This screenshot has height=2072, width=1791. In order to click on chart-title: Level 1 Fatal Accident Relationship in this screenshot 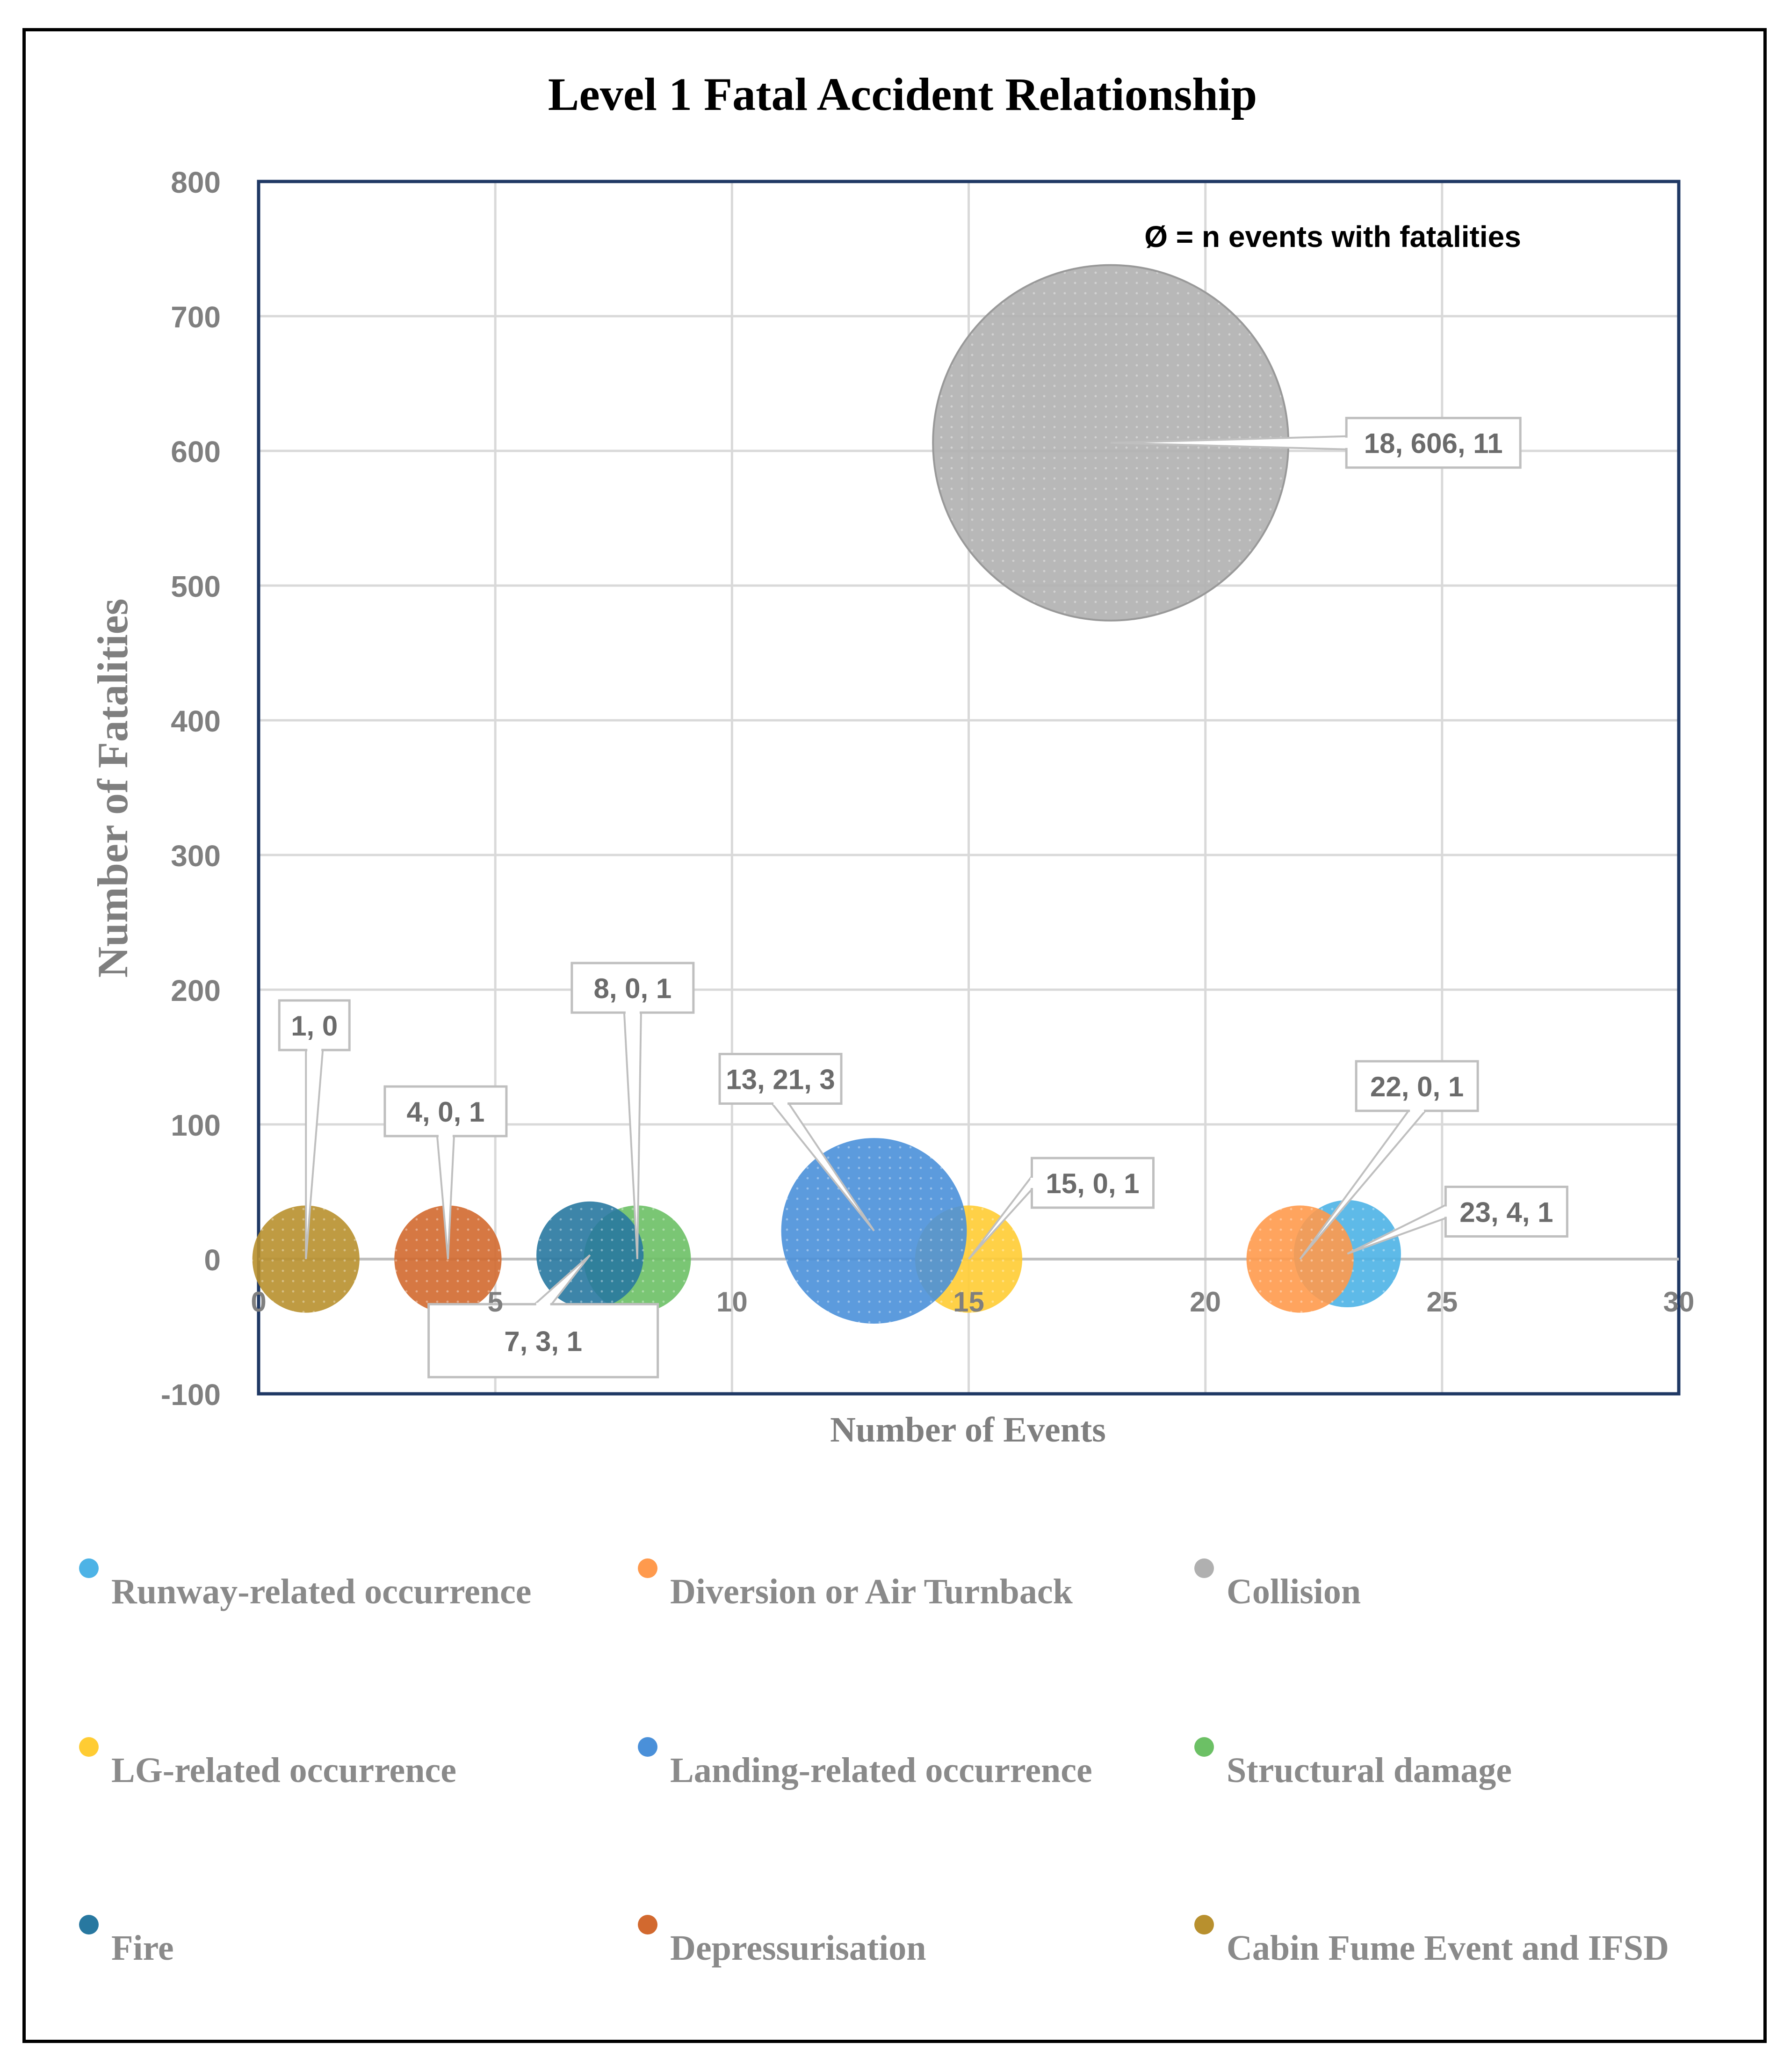, I will do `click(903, 94)`.